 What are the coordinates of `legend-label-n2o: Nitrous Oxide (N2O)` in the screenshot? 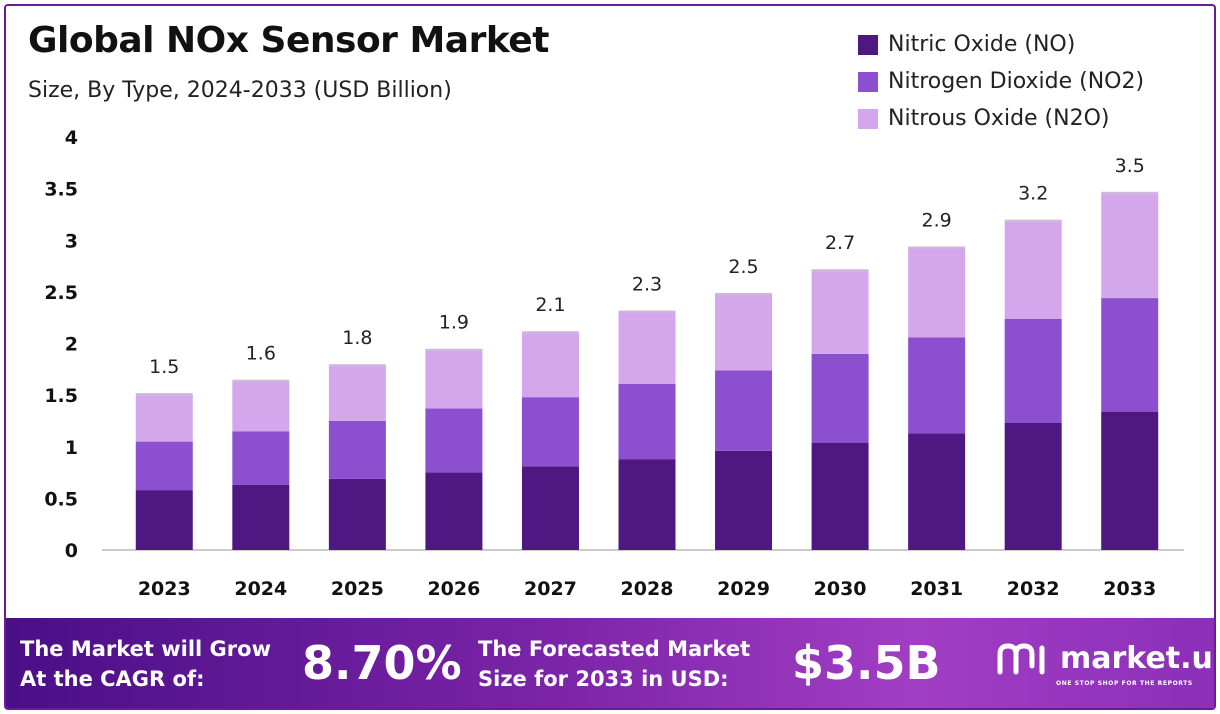 It's located at (999, 118).